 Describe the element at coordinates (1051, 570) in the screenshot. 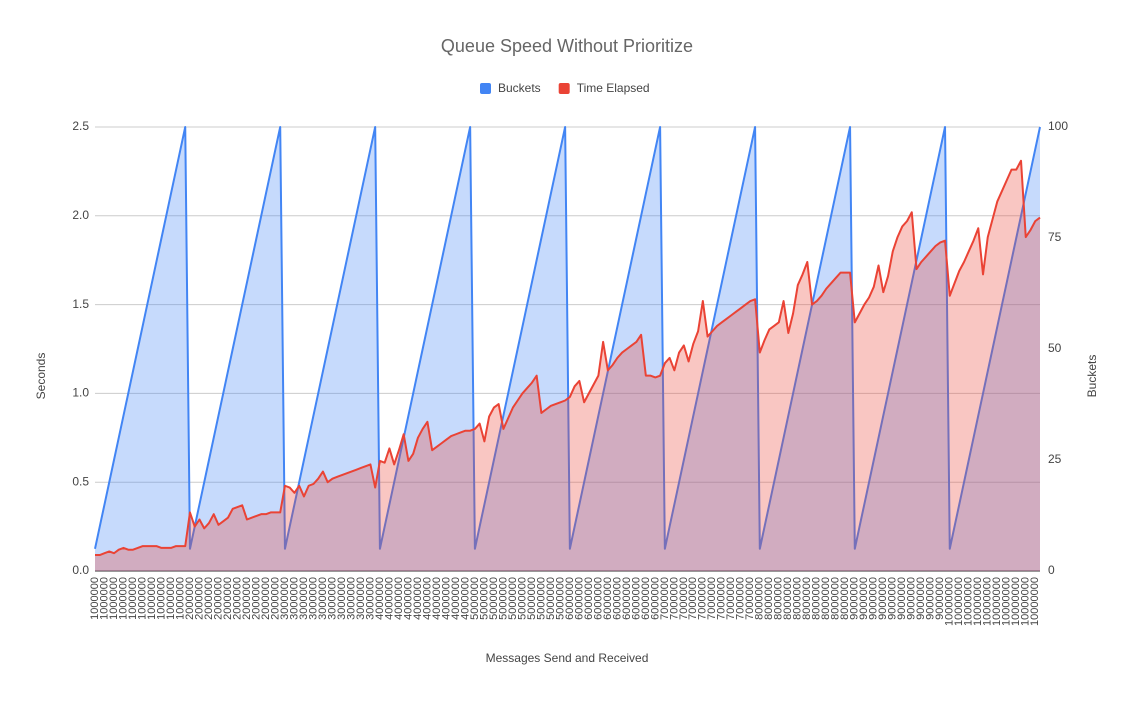

I see `y2-tick-label: 0` at that location.